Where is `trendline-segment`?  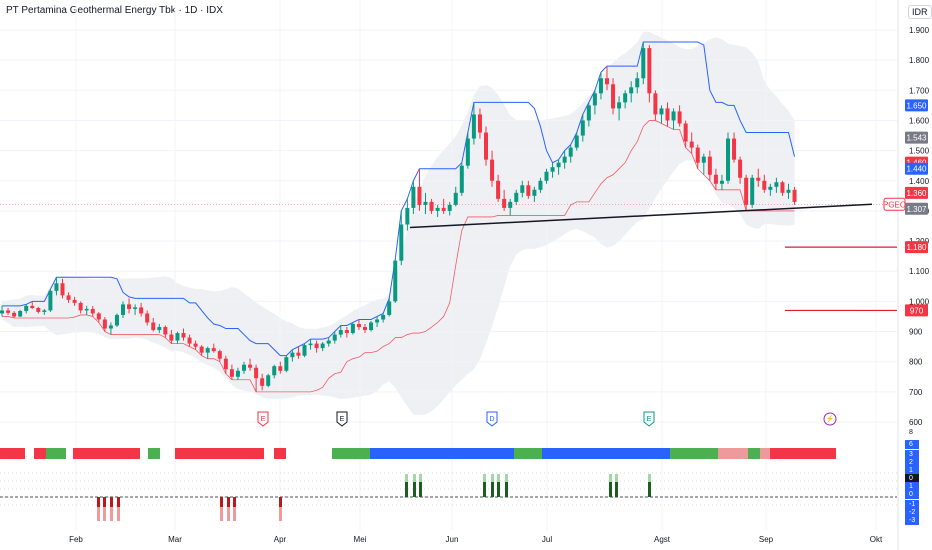 trendline-segment is located at coordinates (641, 216).